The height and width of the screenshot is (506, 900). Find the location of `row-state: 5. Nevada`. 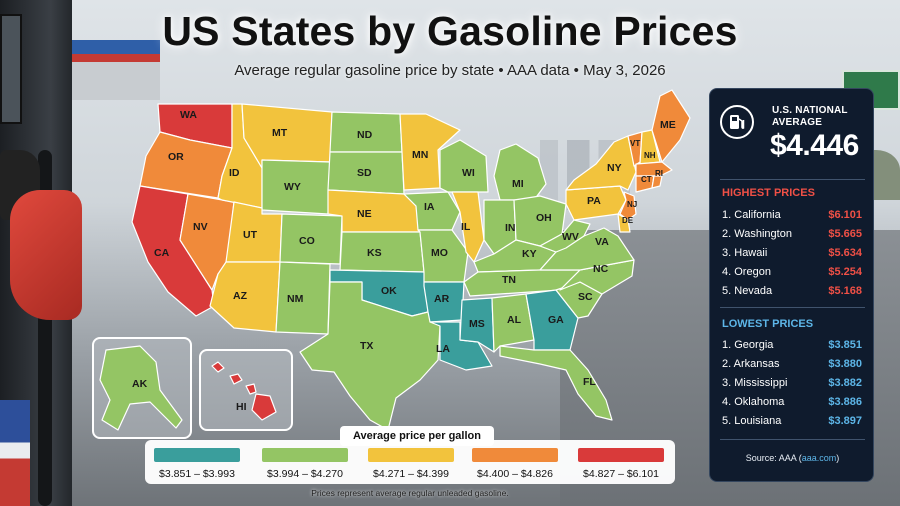

row-state: 5. Nevada is located at coordinates (747, 291).